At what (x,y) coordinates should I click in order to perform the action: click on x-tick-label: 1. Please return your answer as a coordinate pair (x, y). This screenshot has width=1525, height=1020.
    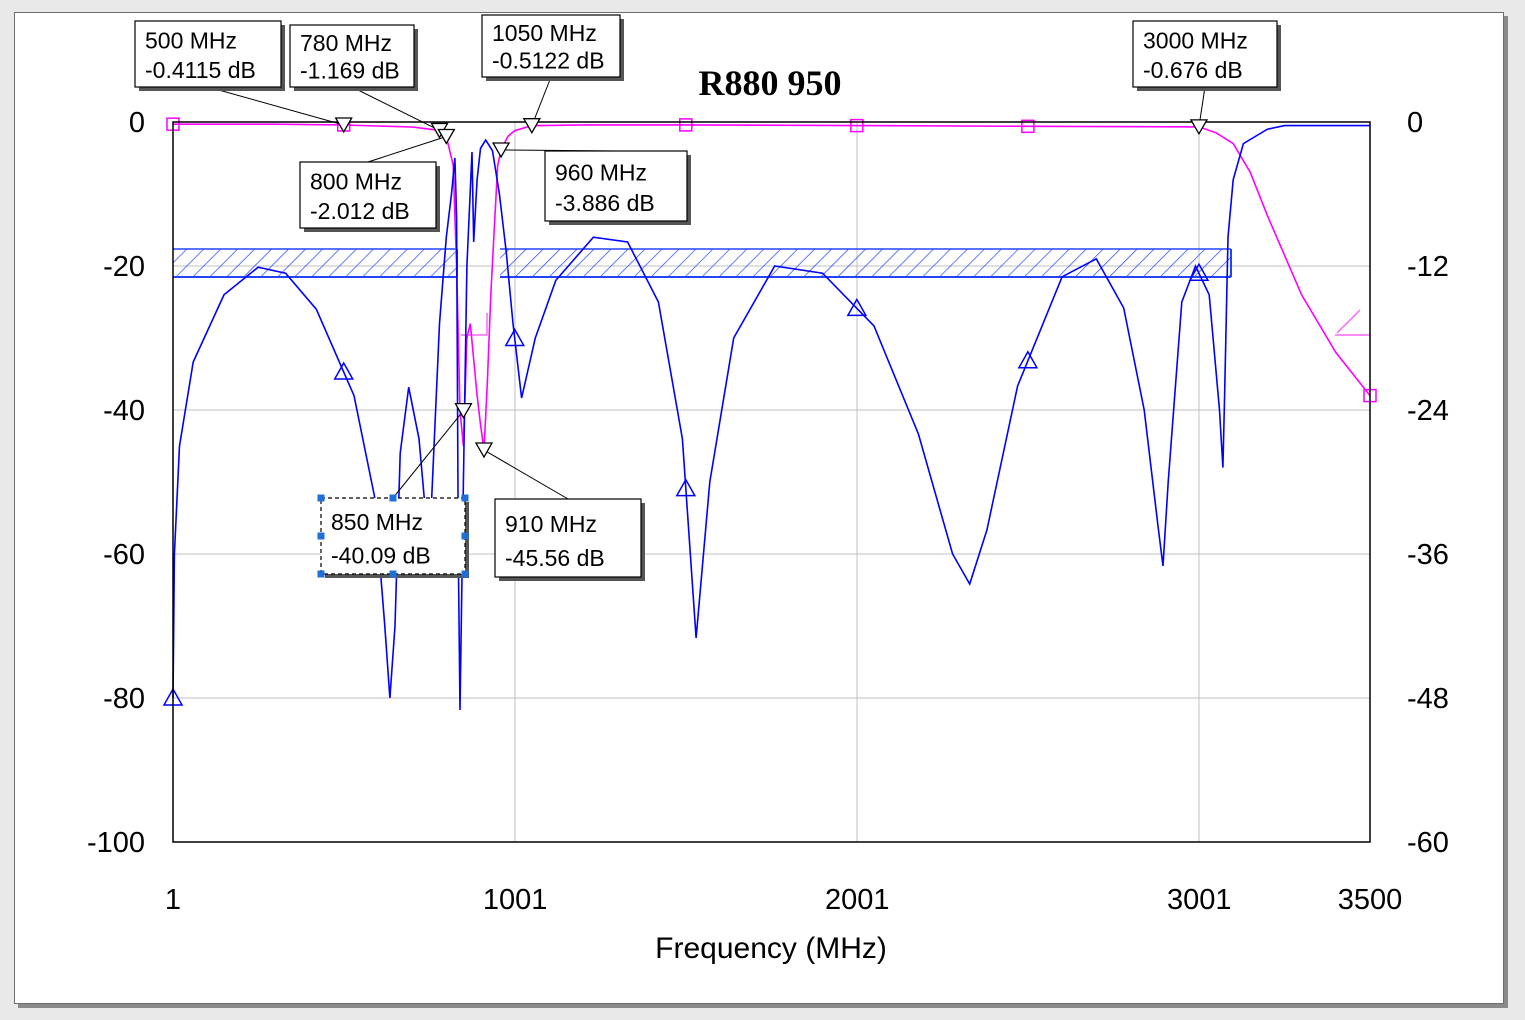
    Looking at the image, I should click on (173, 900).